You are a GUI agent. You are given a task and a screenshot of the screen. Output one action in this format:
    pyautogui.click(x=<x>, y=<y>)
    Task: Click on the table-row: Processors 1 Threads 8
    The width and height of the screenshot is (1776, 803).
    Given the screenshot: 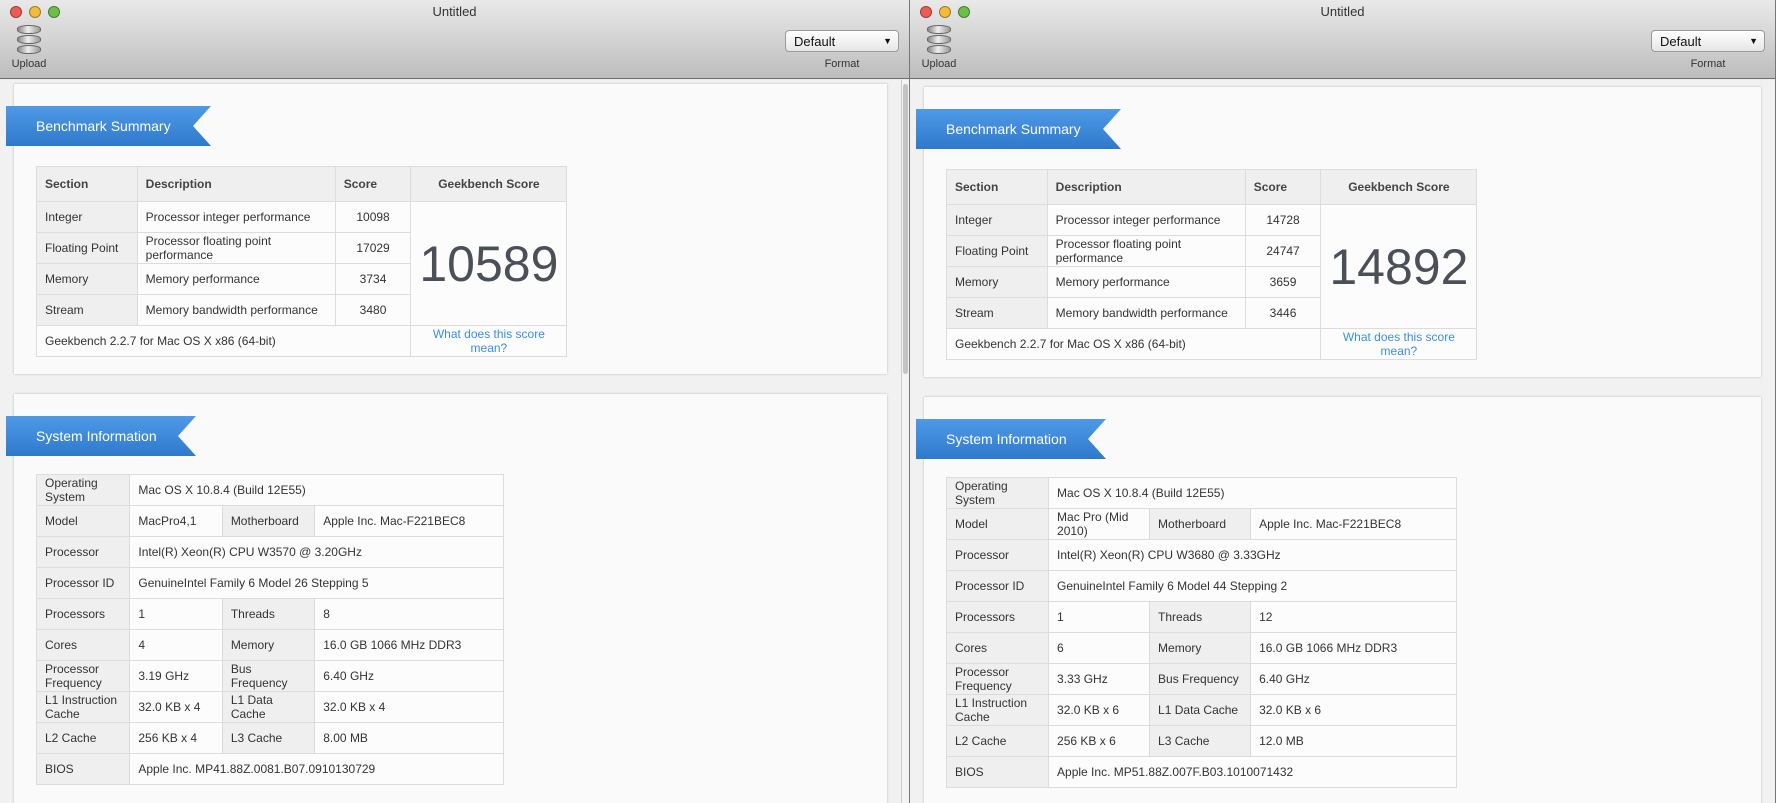 What is the action you would take?
    pyautogui.click(x=269, y=614)
    